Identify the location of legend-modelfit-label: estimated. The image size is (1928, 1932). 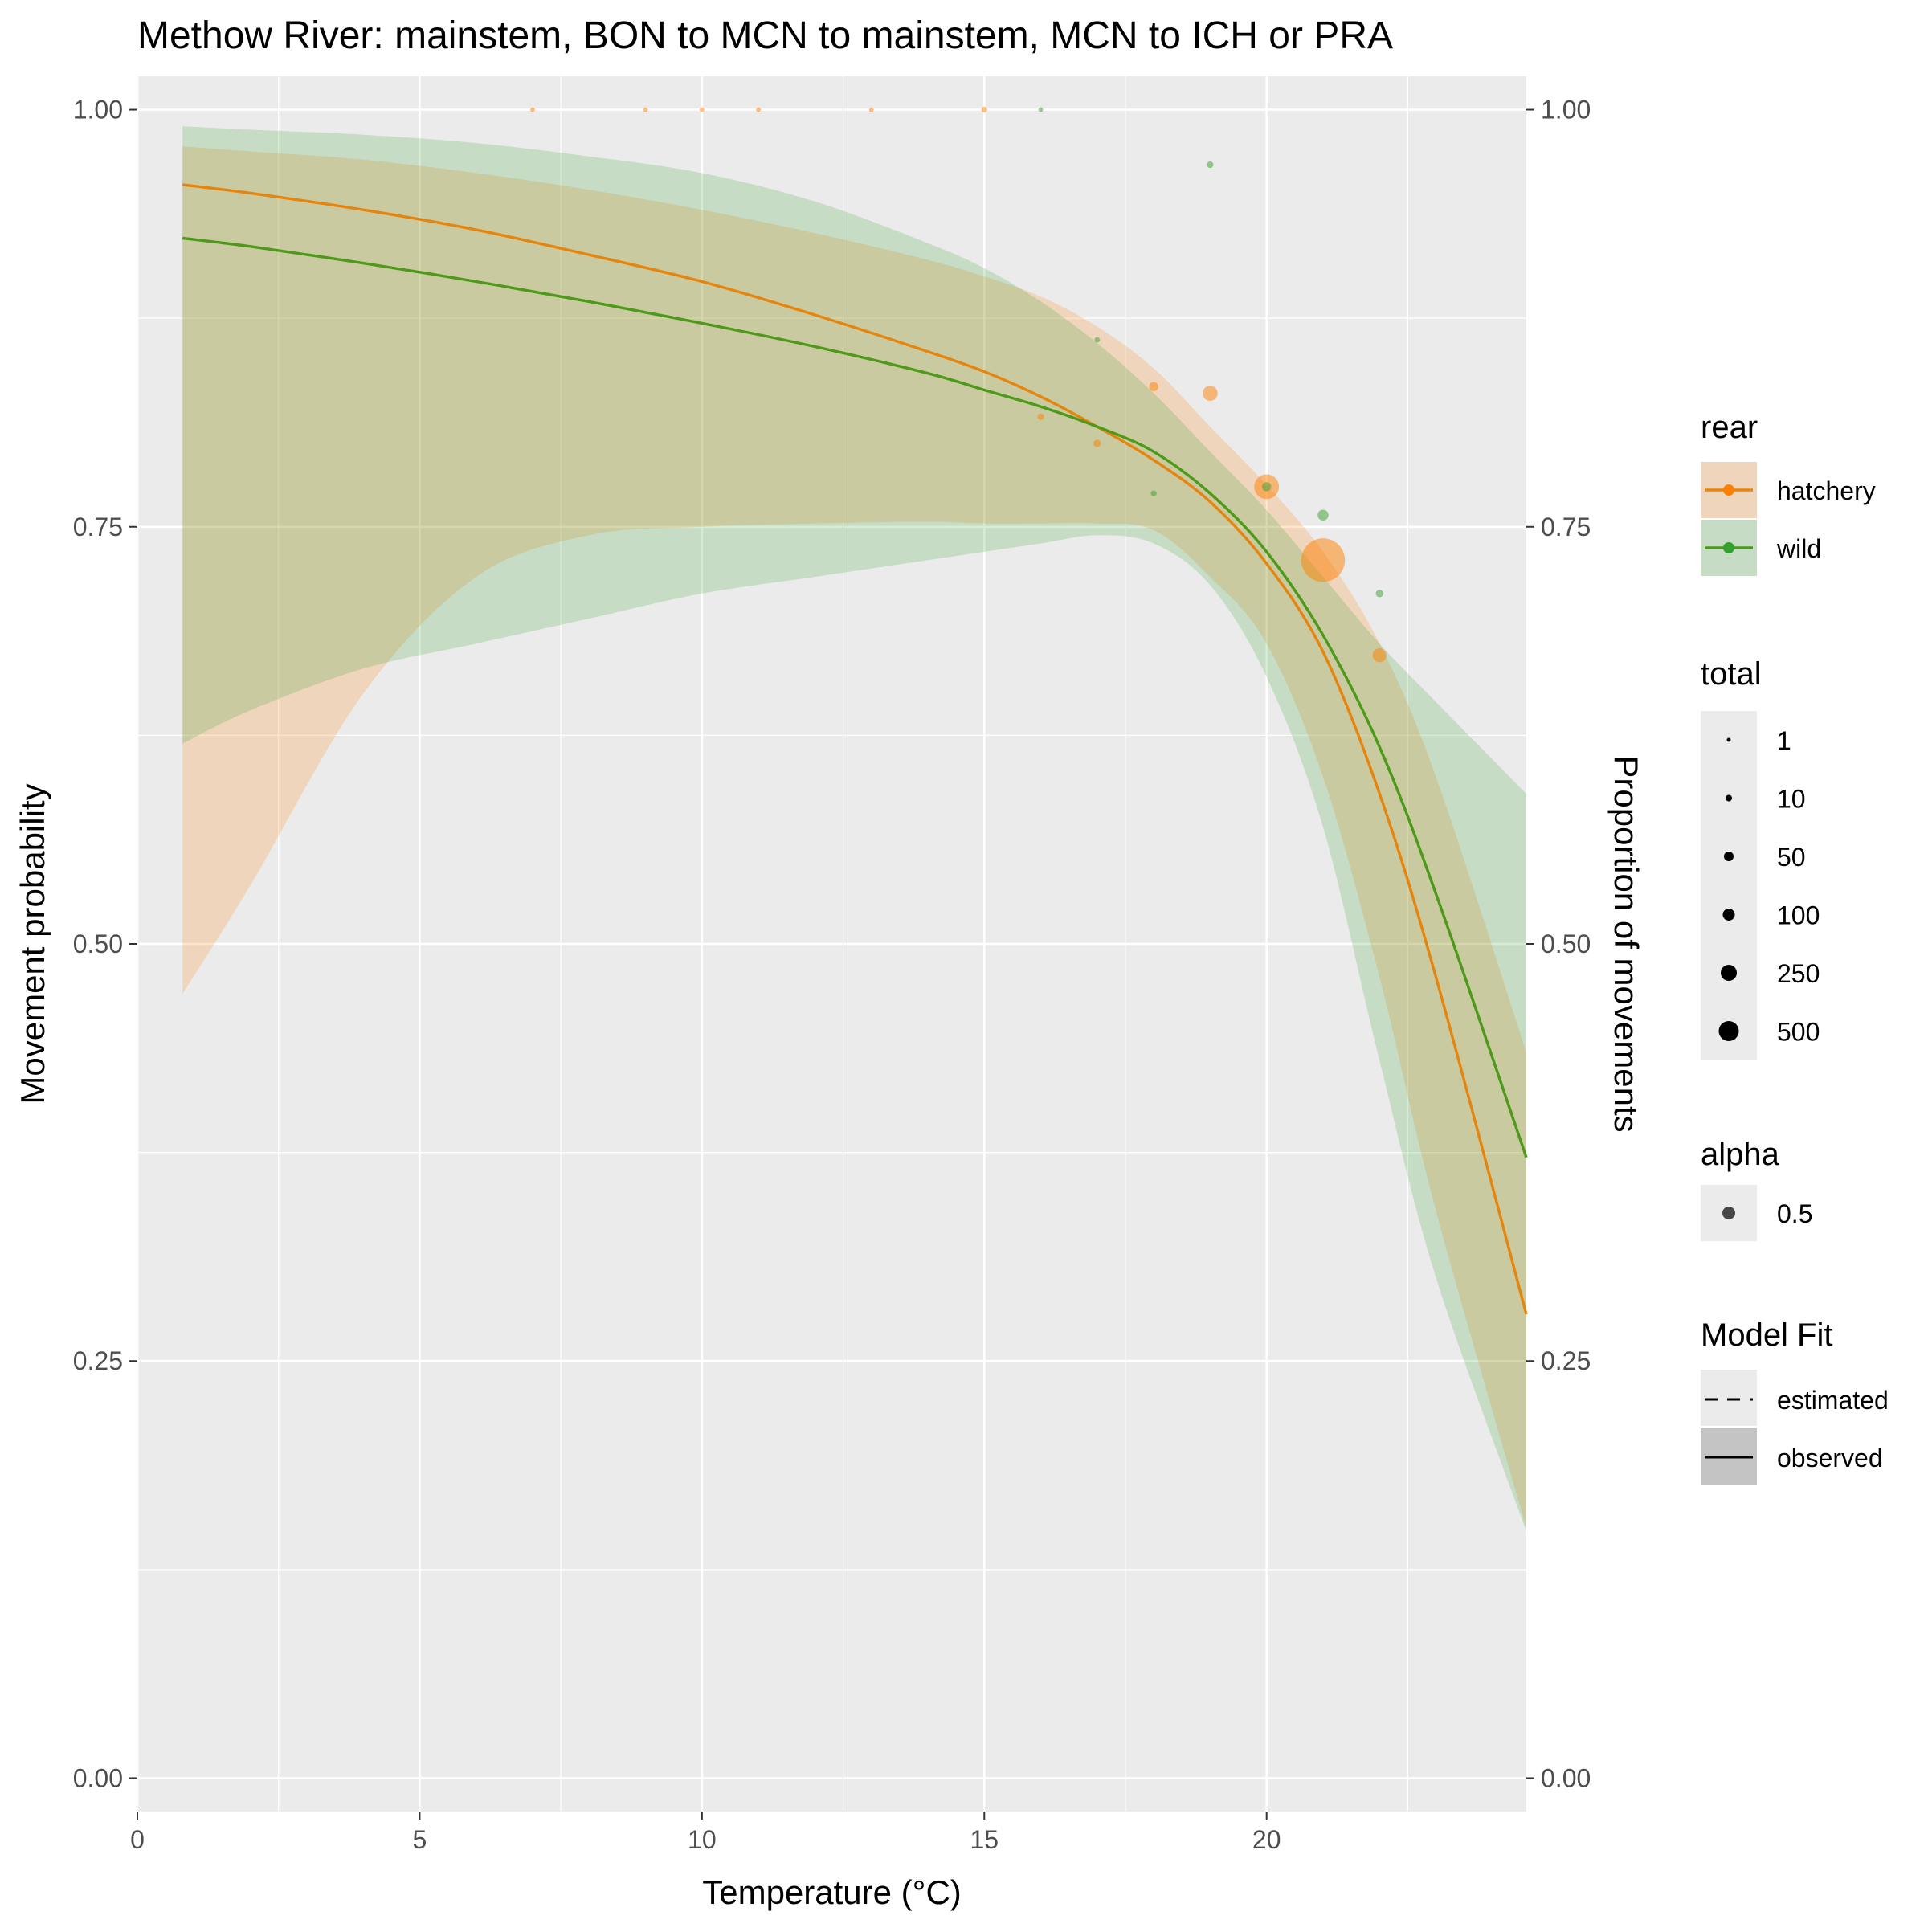
(1833, 1400).